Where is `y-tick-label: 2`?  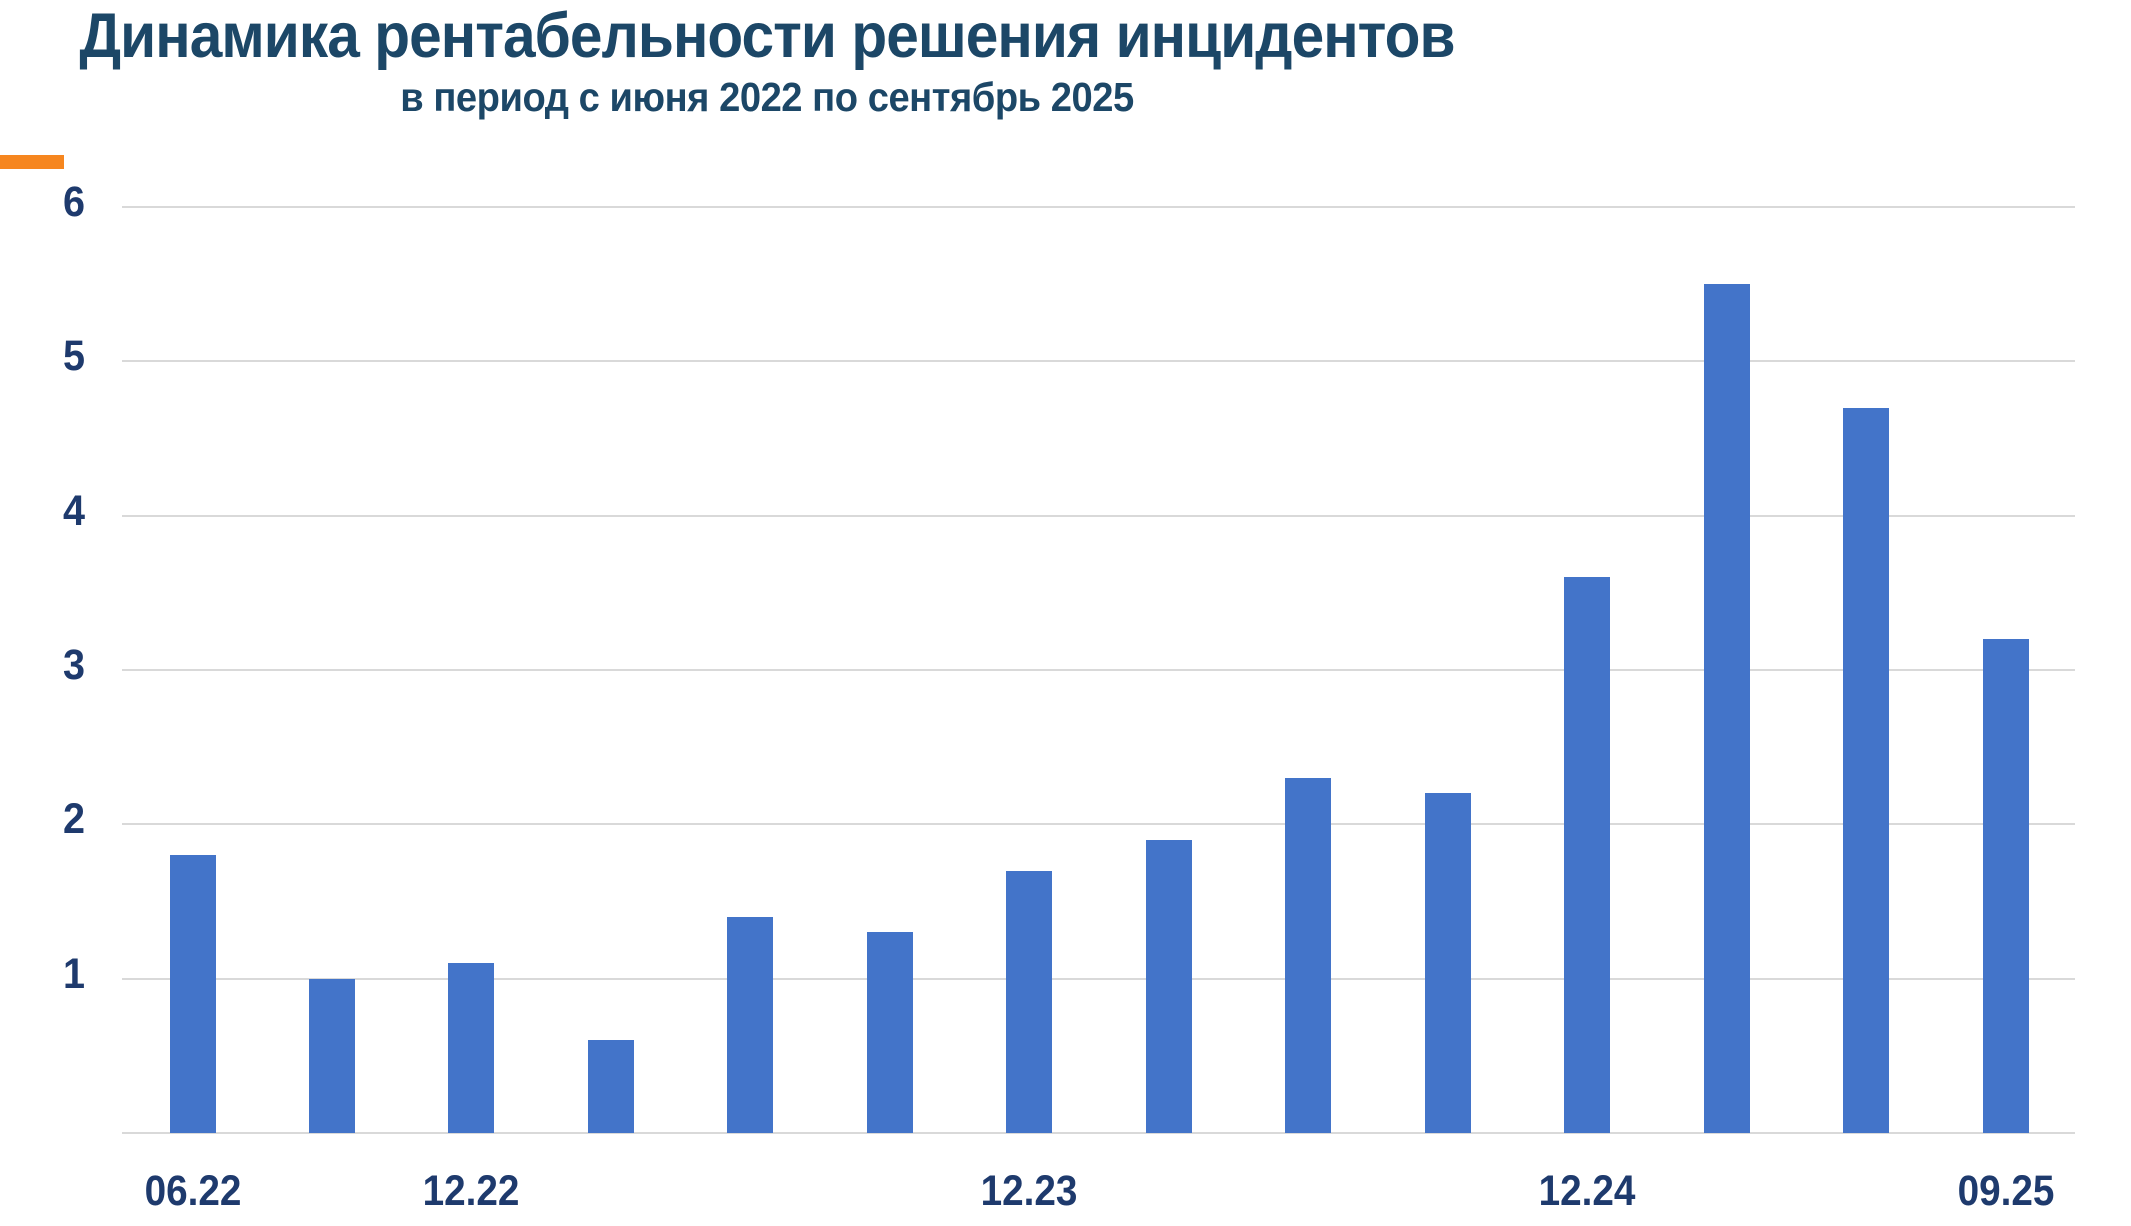 y-tick-label: 2 is located at coordinates (73, 819).